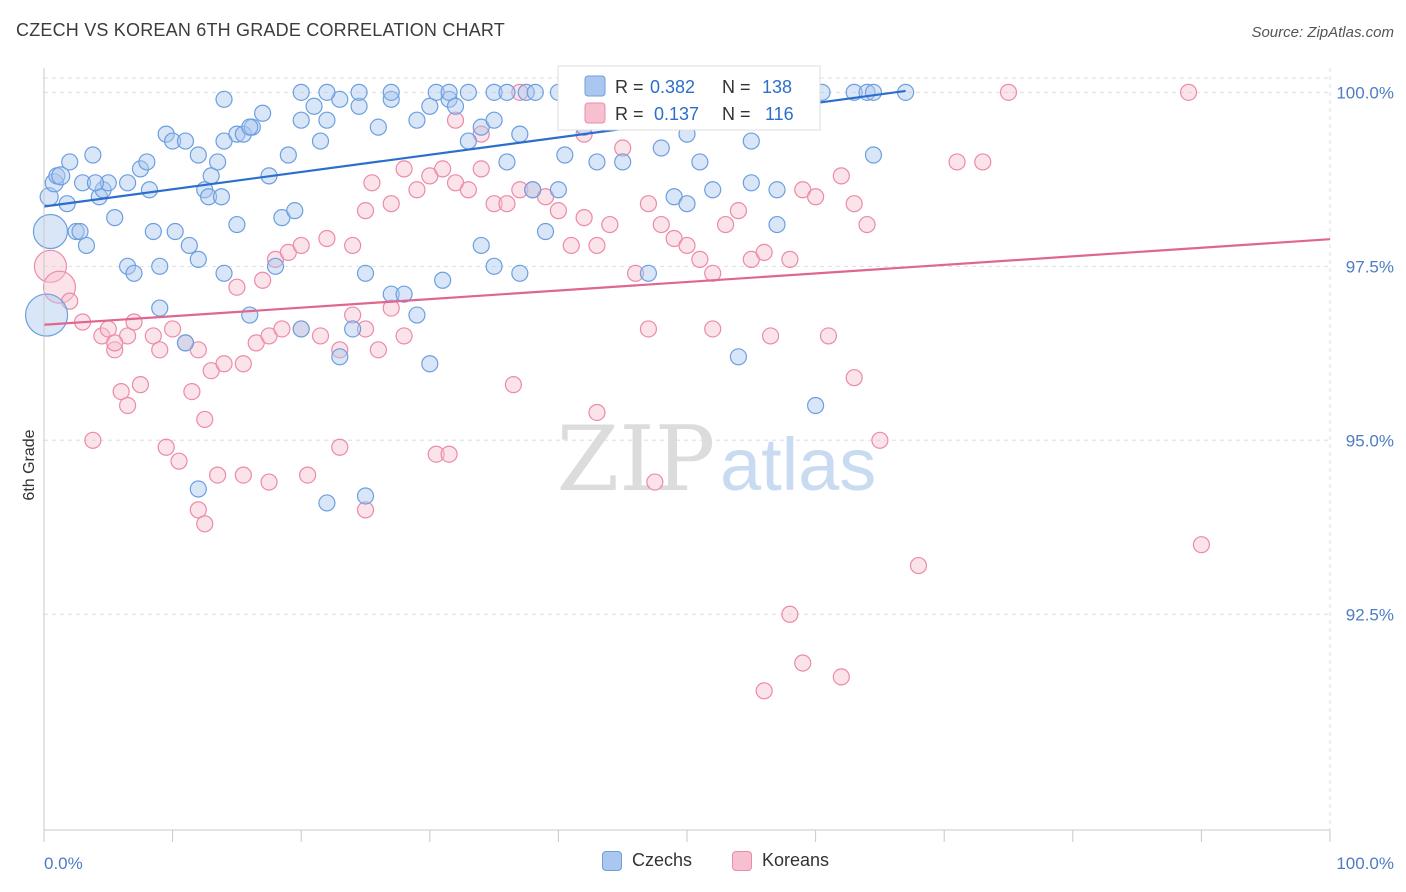 The height and width of the screenshot is (892, 1406). Describe the element at coordinates (29, 464) in the screenshot. I see `y-axis-label: 6th Grade` at that location.